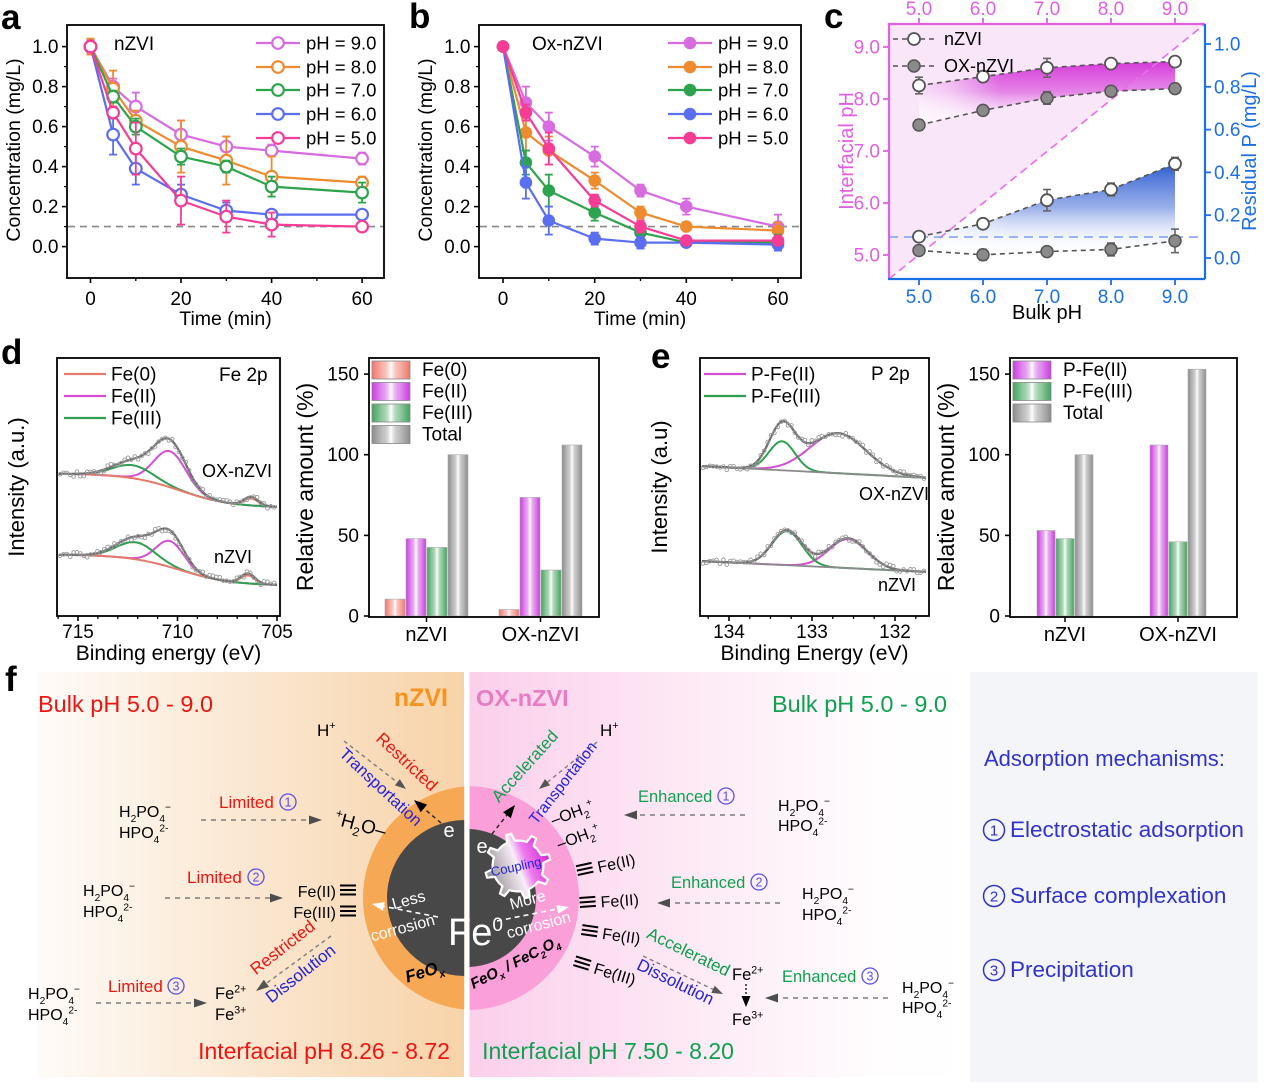 The height and width of the screenshot is (1090, 1268). What do you see at coordinates (442, 435) in the screenshot?
I see `svg-text: Total` at bounding box center [442, 435].